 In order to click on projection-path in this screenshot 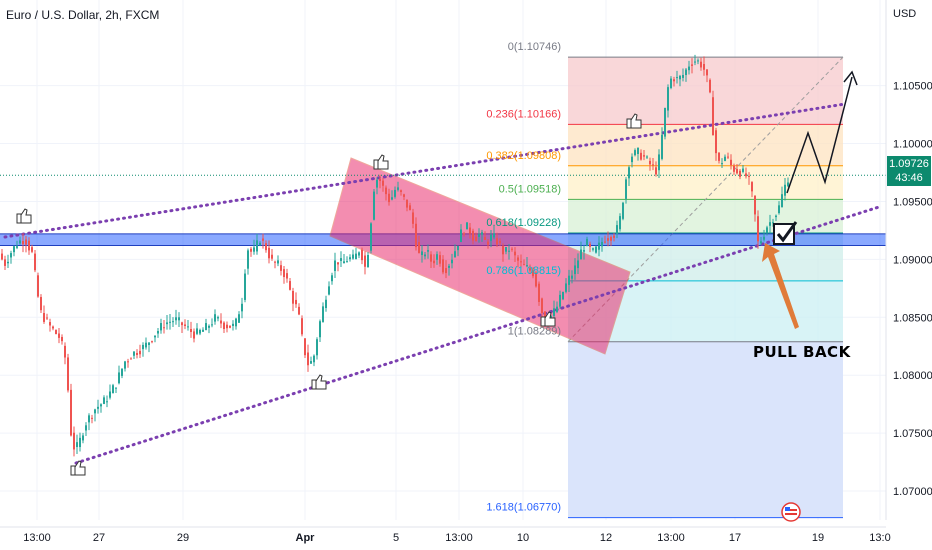, I will do `click(819, 135)`.